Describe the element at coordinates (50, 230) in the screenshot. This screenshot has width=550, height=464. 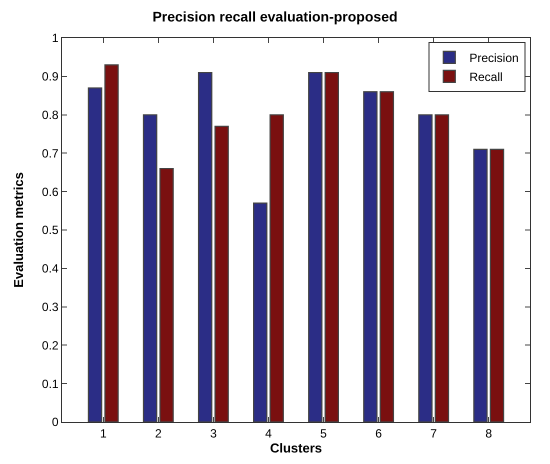
I see `y-tick-label: 0.5` at that location.